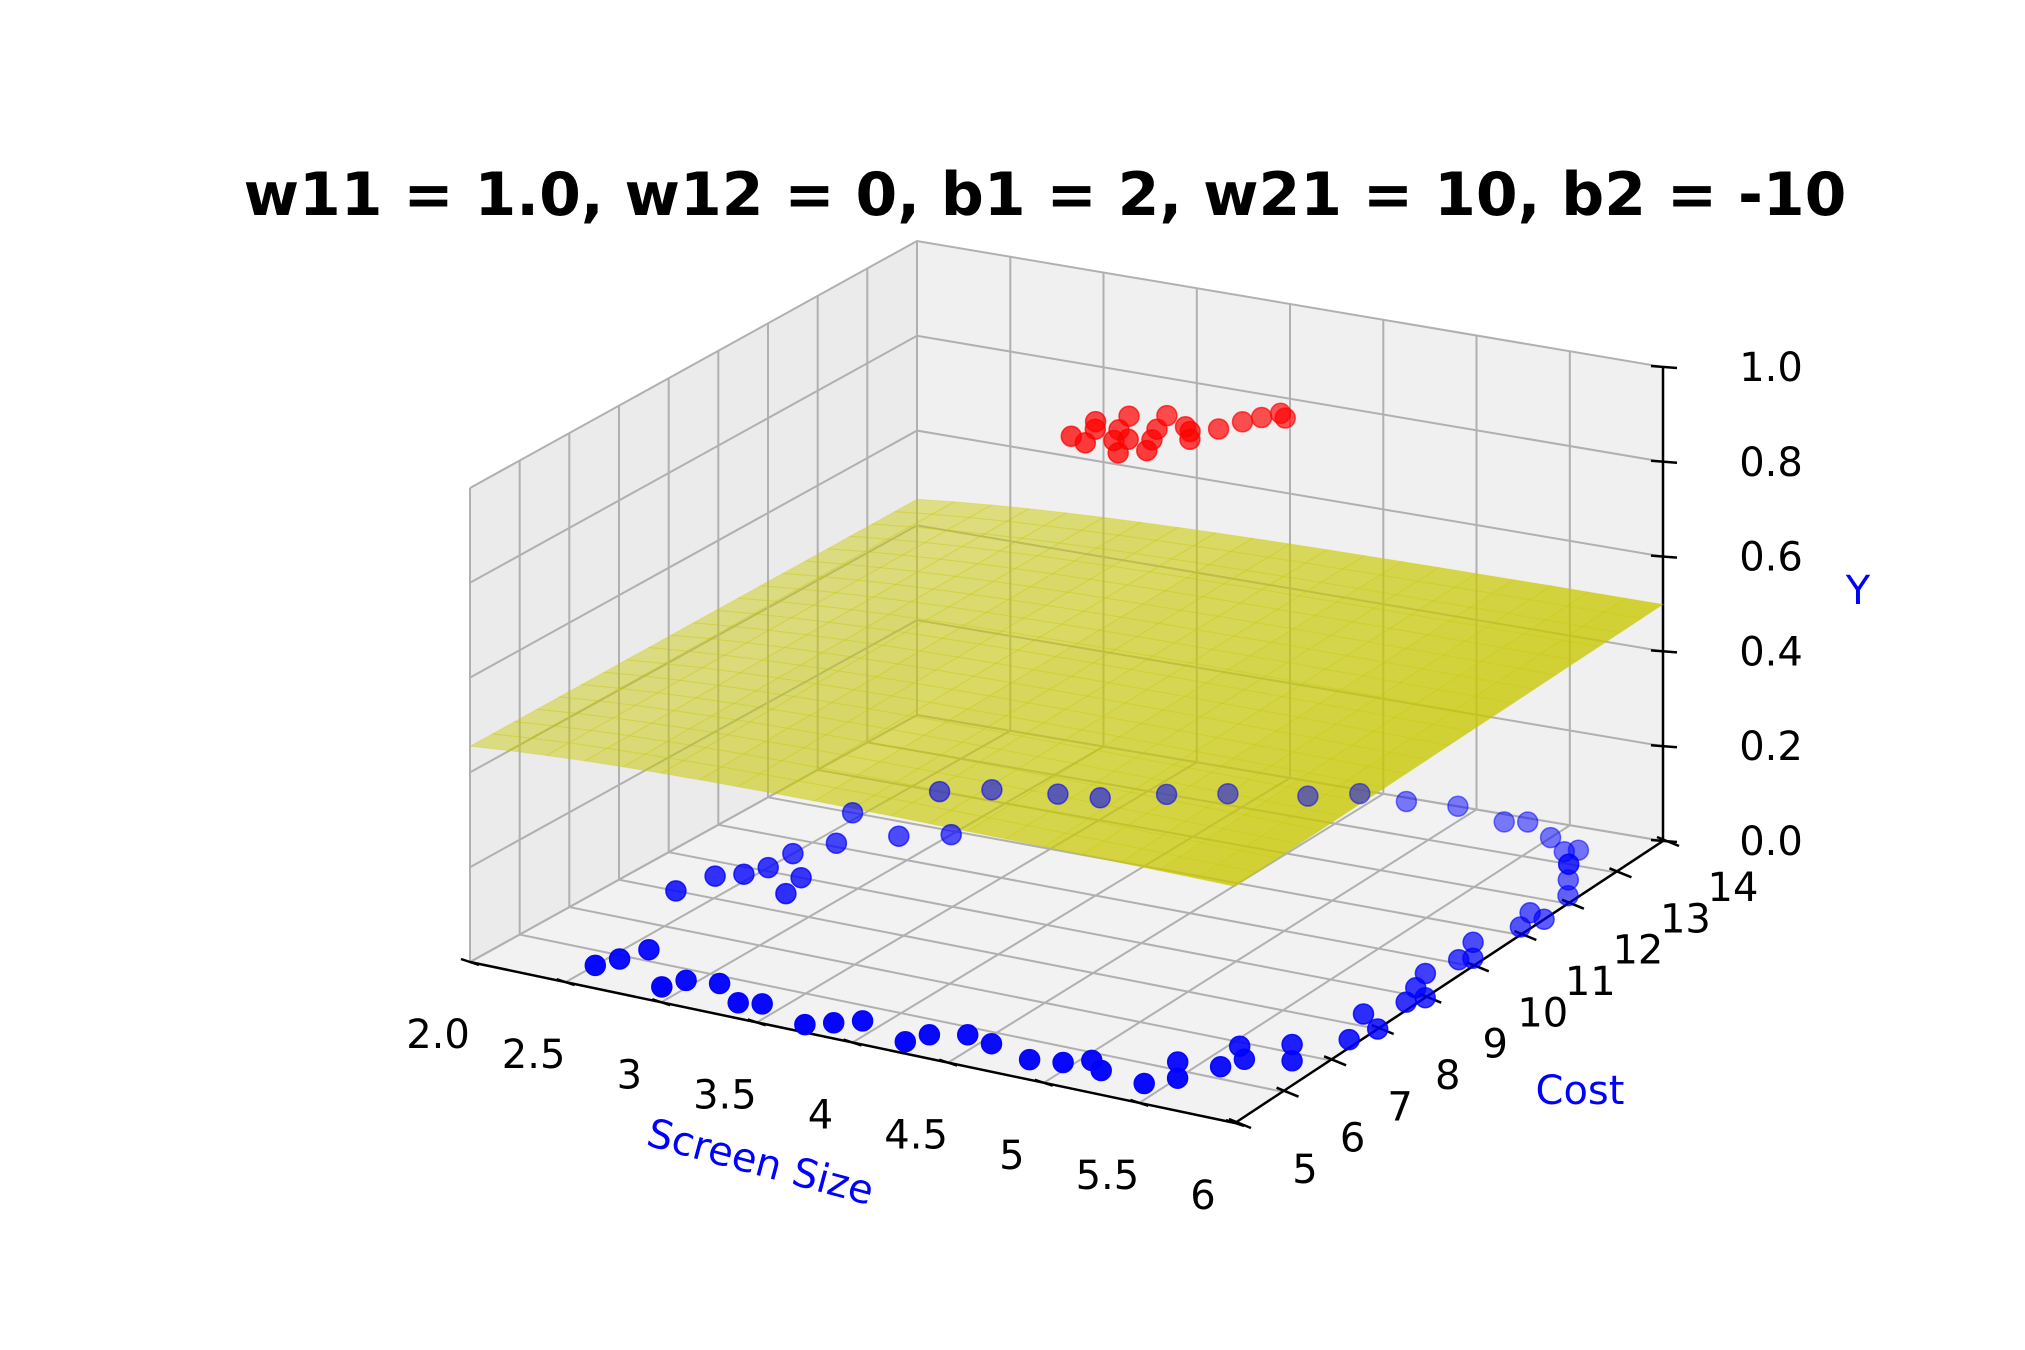  Describe the element at coordinates (629, 1075) in the screenshot. I see `x-tick-label: 3` at that location.